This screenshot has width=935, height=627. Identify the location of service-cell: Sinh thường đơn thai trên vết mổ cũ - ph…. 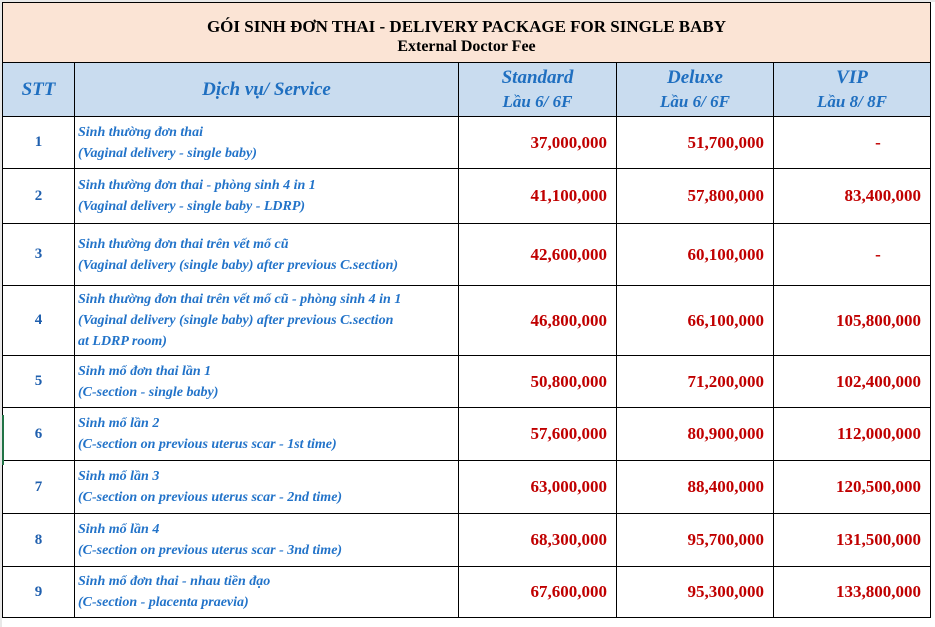
(266, 320).